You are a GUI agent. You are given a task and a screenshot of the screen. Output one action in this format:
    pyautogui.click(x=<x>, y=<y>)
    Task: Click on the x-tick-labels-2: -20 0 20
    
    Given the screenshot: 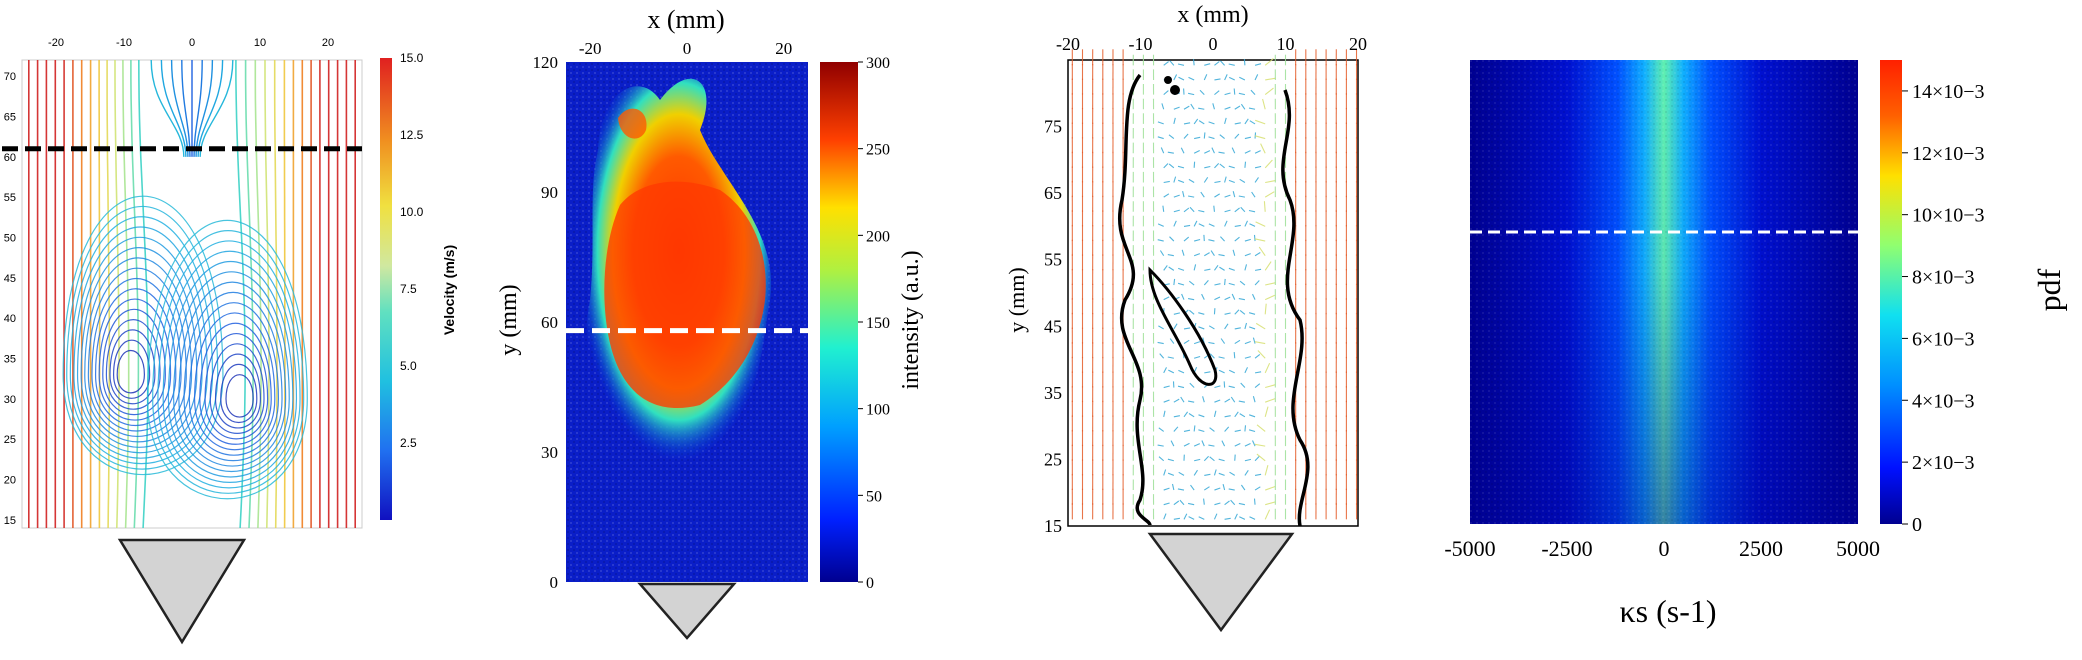 What is the action you would take?
    pyautogui.click(x=685, y=48)
    